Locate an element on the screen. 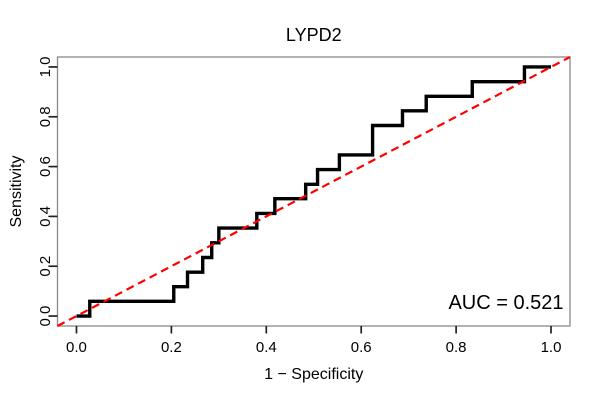 The image size is (600, 400). y-tick-label: 0.2 is located at coordinates (45, 266).